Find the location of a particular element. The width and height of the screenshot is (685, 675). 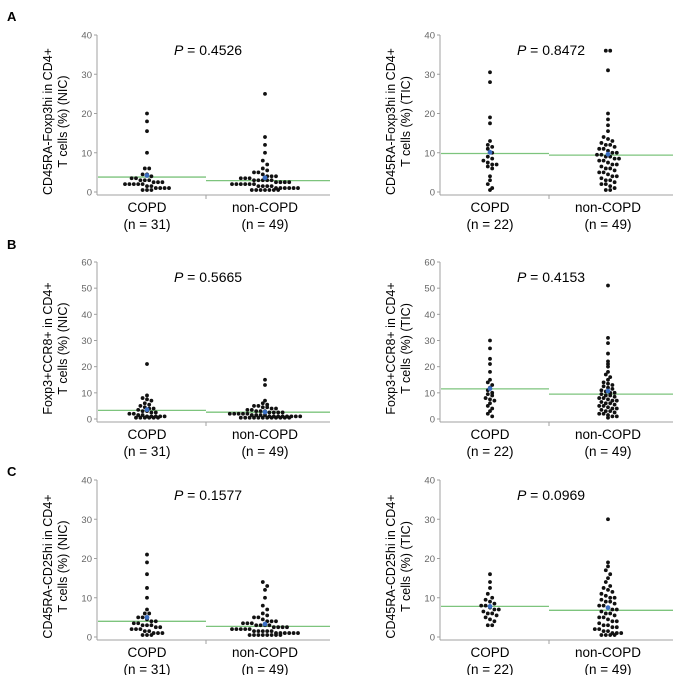

sample-size-label: (n = 31) is located at coordinates (147, 224).